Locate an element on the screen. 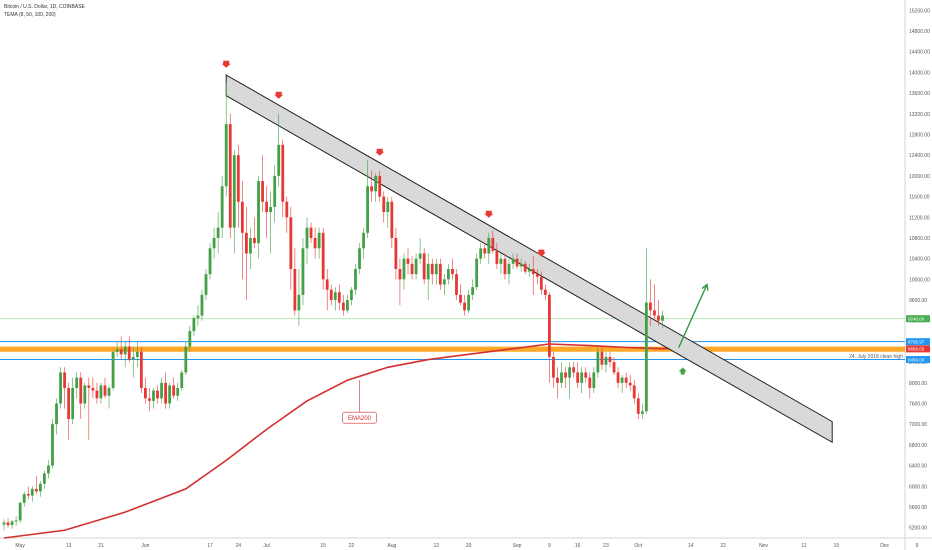  y-tick-label: 6000.00 is located at coordinates (918, 487).